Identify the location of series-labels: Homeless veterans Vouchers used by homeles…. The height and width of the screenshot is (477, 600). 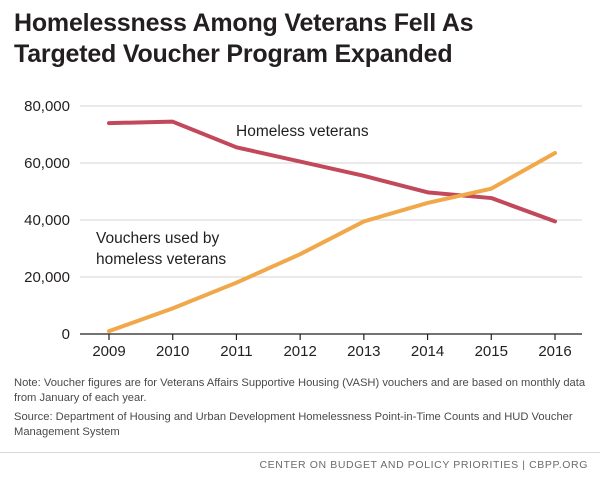
(232, 195).